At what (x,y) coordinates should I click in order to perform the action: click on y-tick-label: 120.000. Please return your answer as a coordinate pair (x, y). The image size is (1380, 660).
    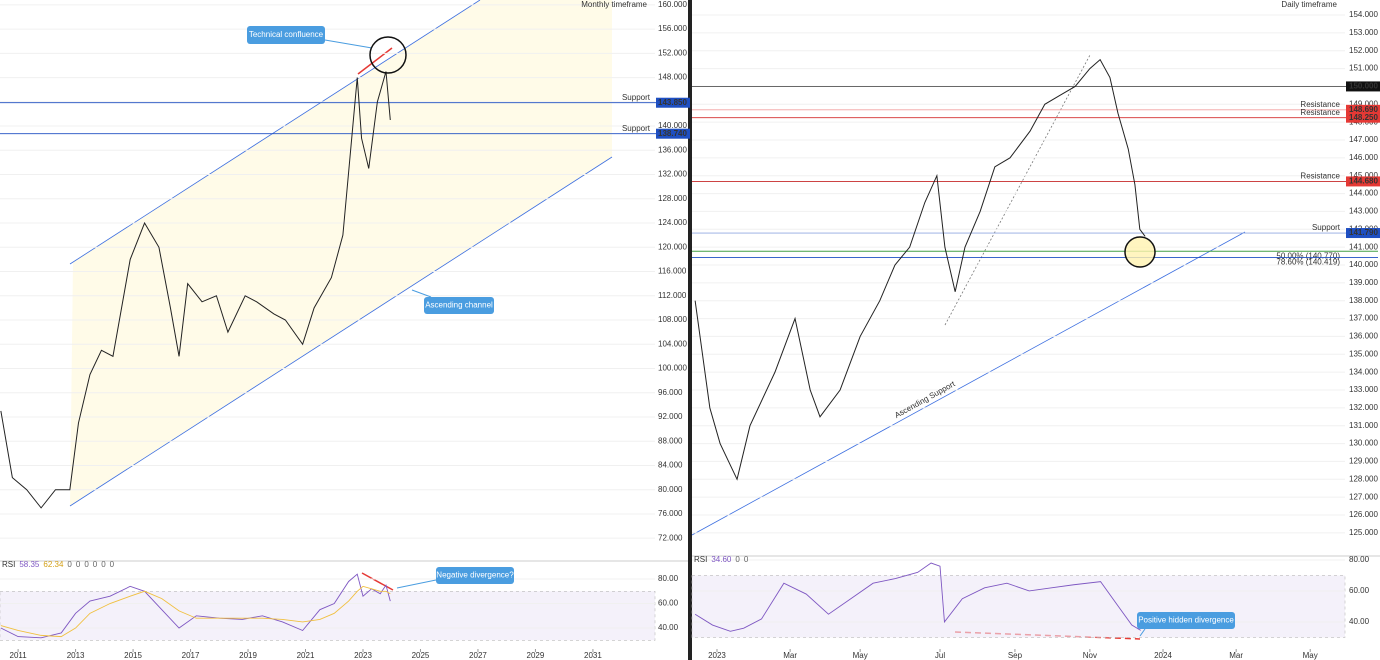
    Looking at the image, I should click on (672, 246).